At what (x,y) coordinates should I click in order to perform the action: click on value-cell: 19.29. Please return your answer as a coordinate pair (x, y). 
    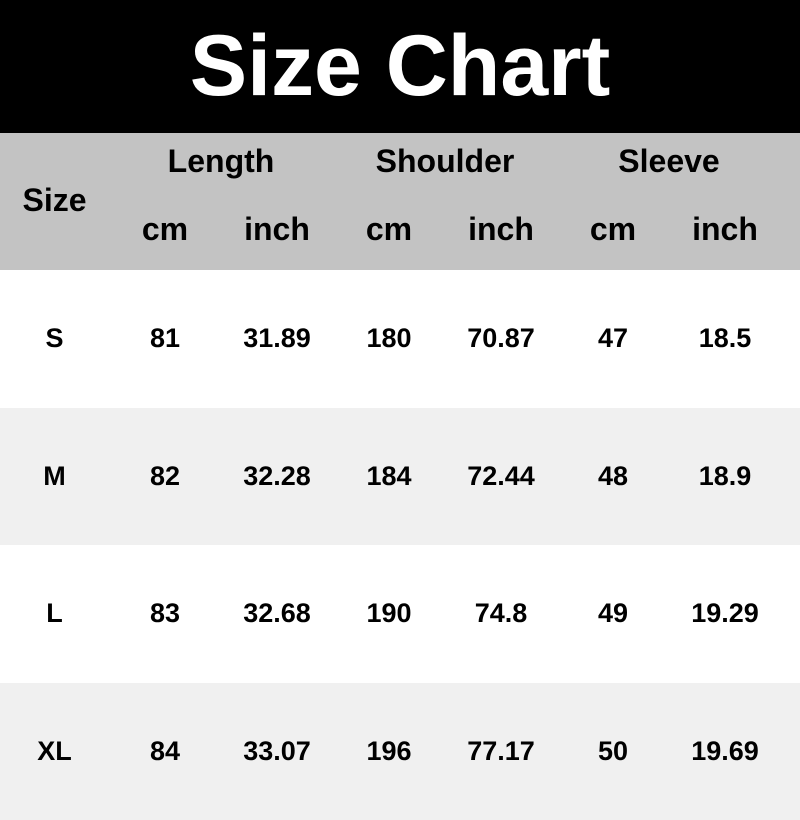
    Looking at the image, I should click on (725, 613).